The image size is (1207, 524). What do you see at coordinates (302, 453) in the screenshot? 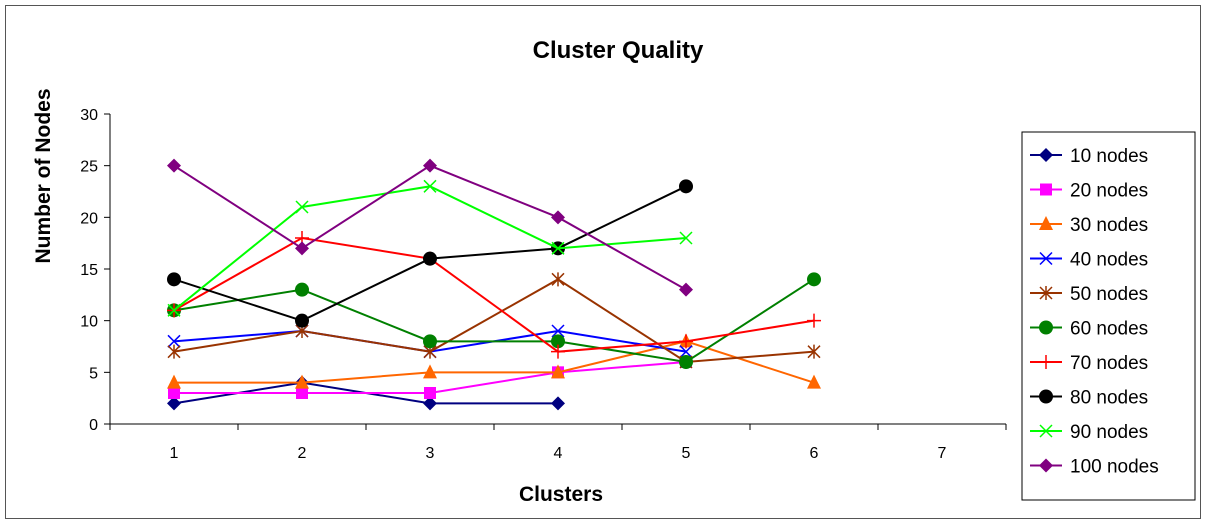
I see `x-tick-label: 2` at bounding box center [302, 453].